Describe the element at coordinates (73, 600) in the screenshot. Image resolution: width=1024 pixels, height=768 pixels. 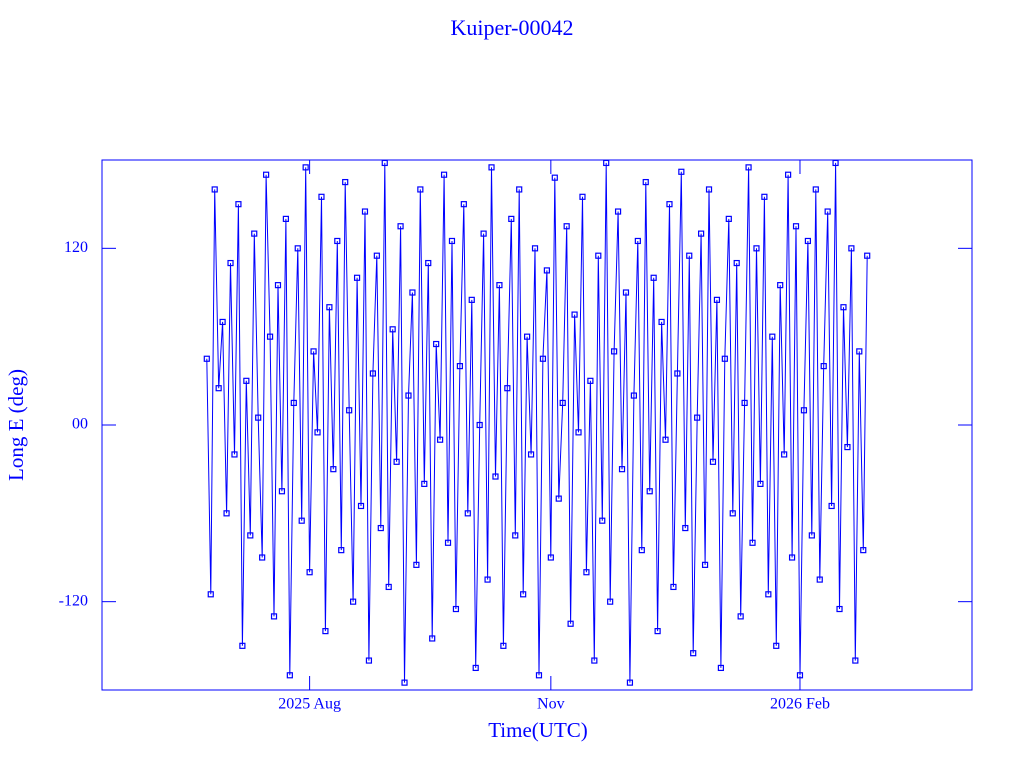
I see `y-tick-label: -120` at that location.